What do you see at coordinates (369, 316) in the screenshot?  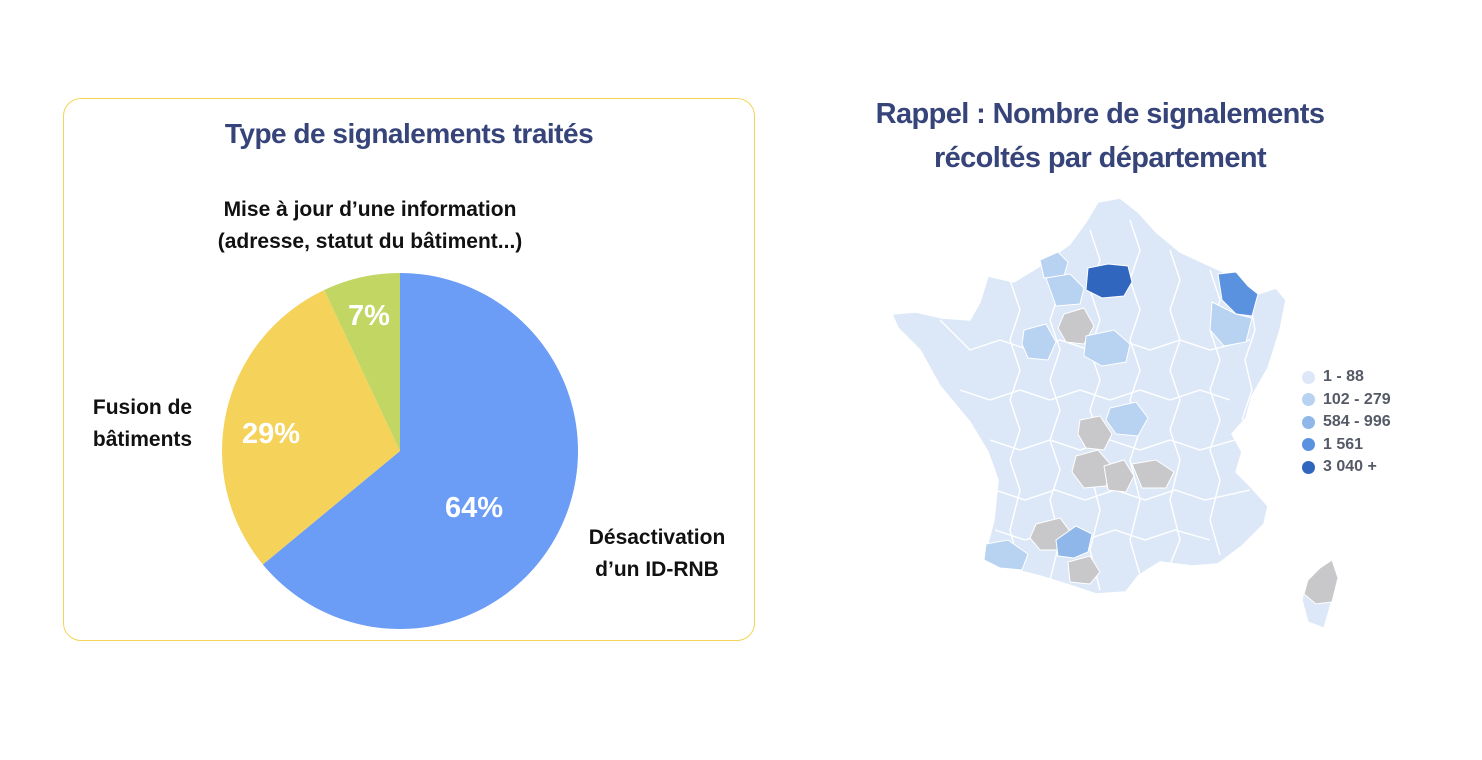 I see `slice-label-mise-a-jour: 7%` at bounding box center [369, 316].